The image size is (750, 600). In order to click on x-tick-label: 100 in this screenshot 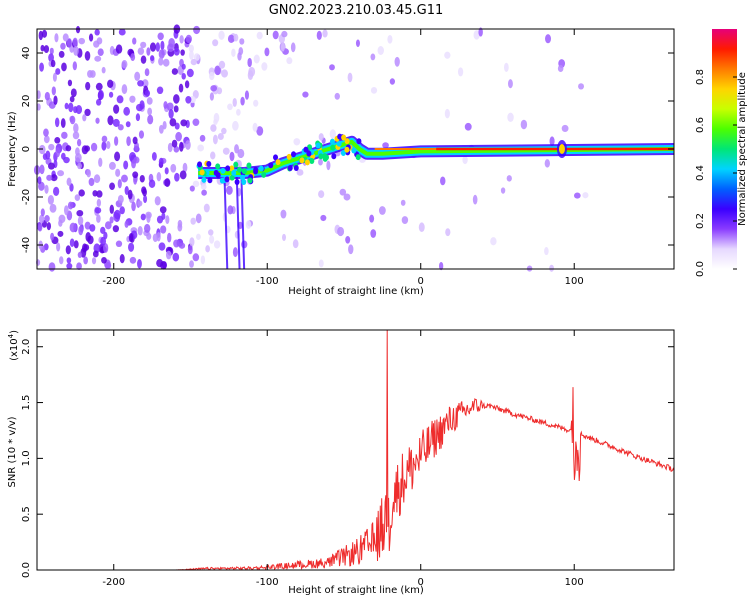, I will do `click(574, 582)`.